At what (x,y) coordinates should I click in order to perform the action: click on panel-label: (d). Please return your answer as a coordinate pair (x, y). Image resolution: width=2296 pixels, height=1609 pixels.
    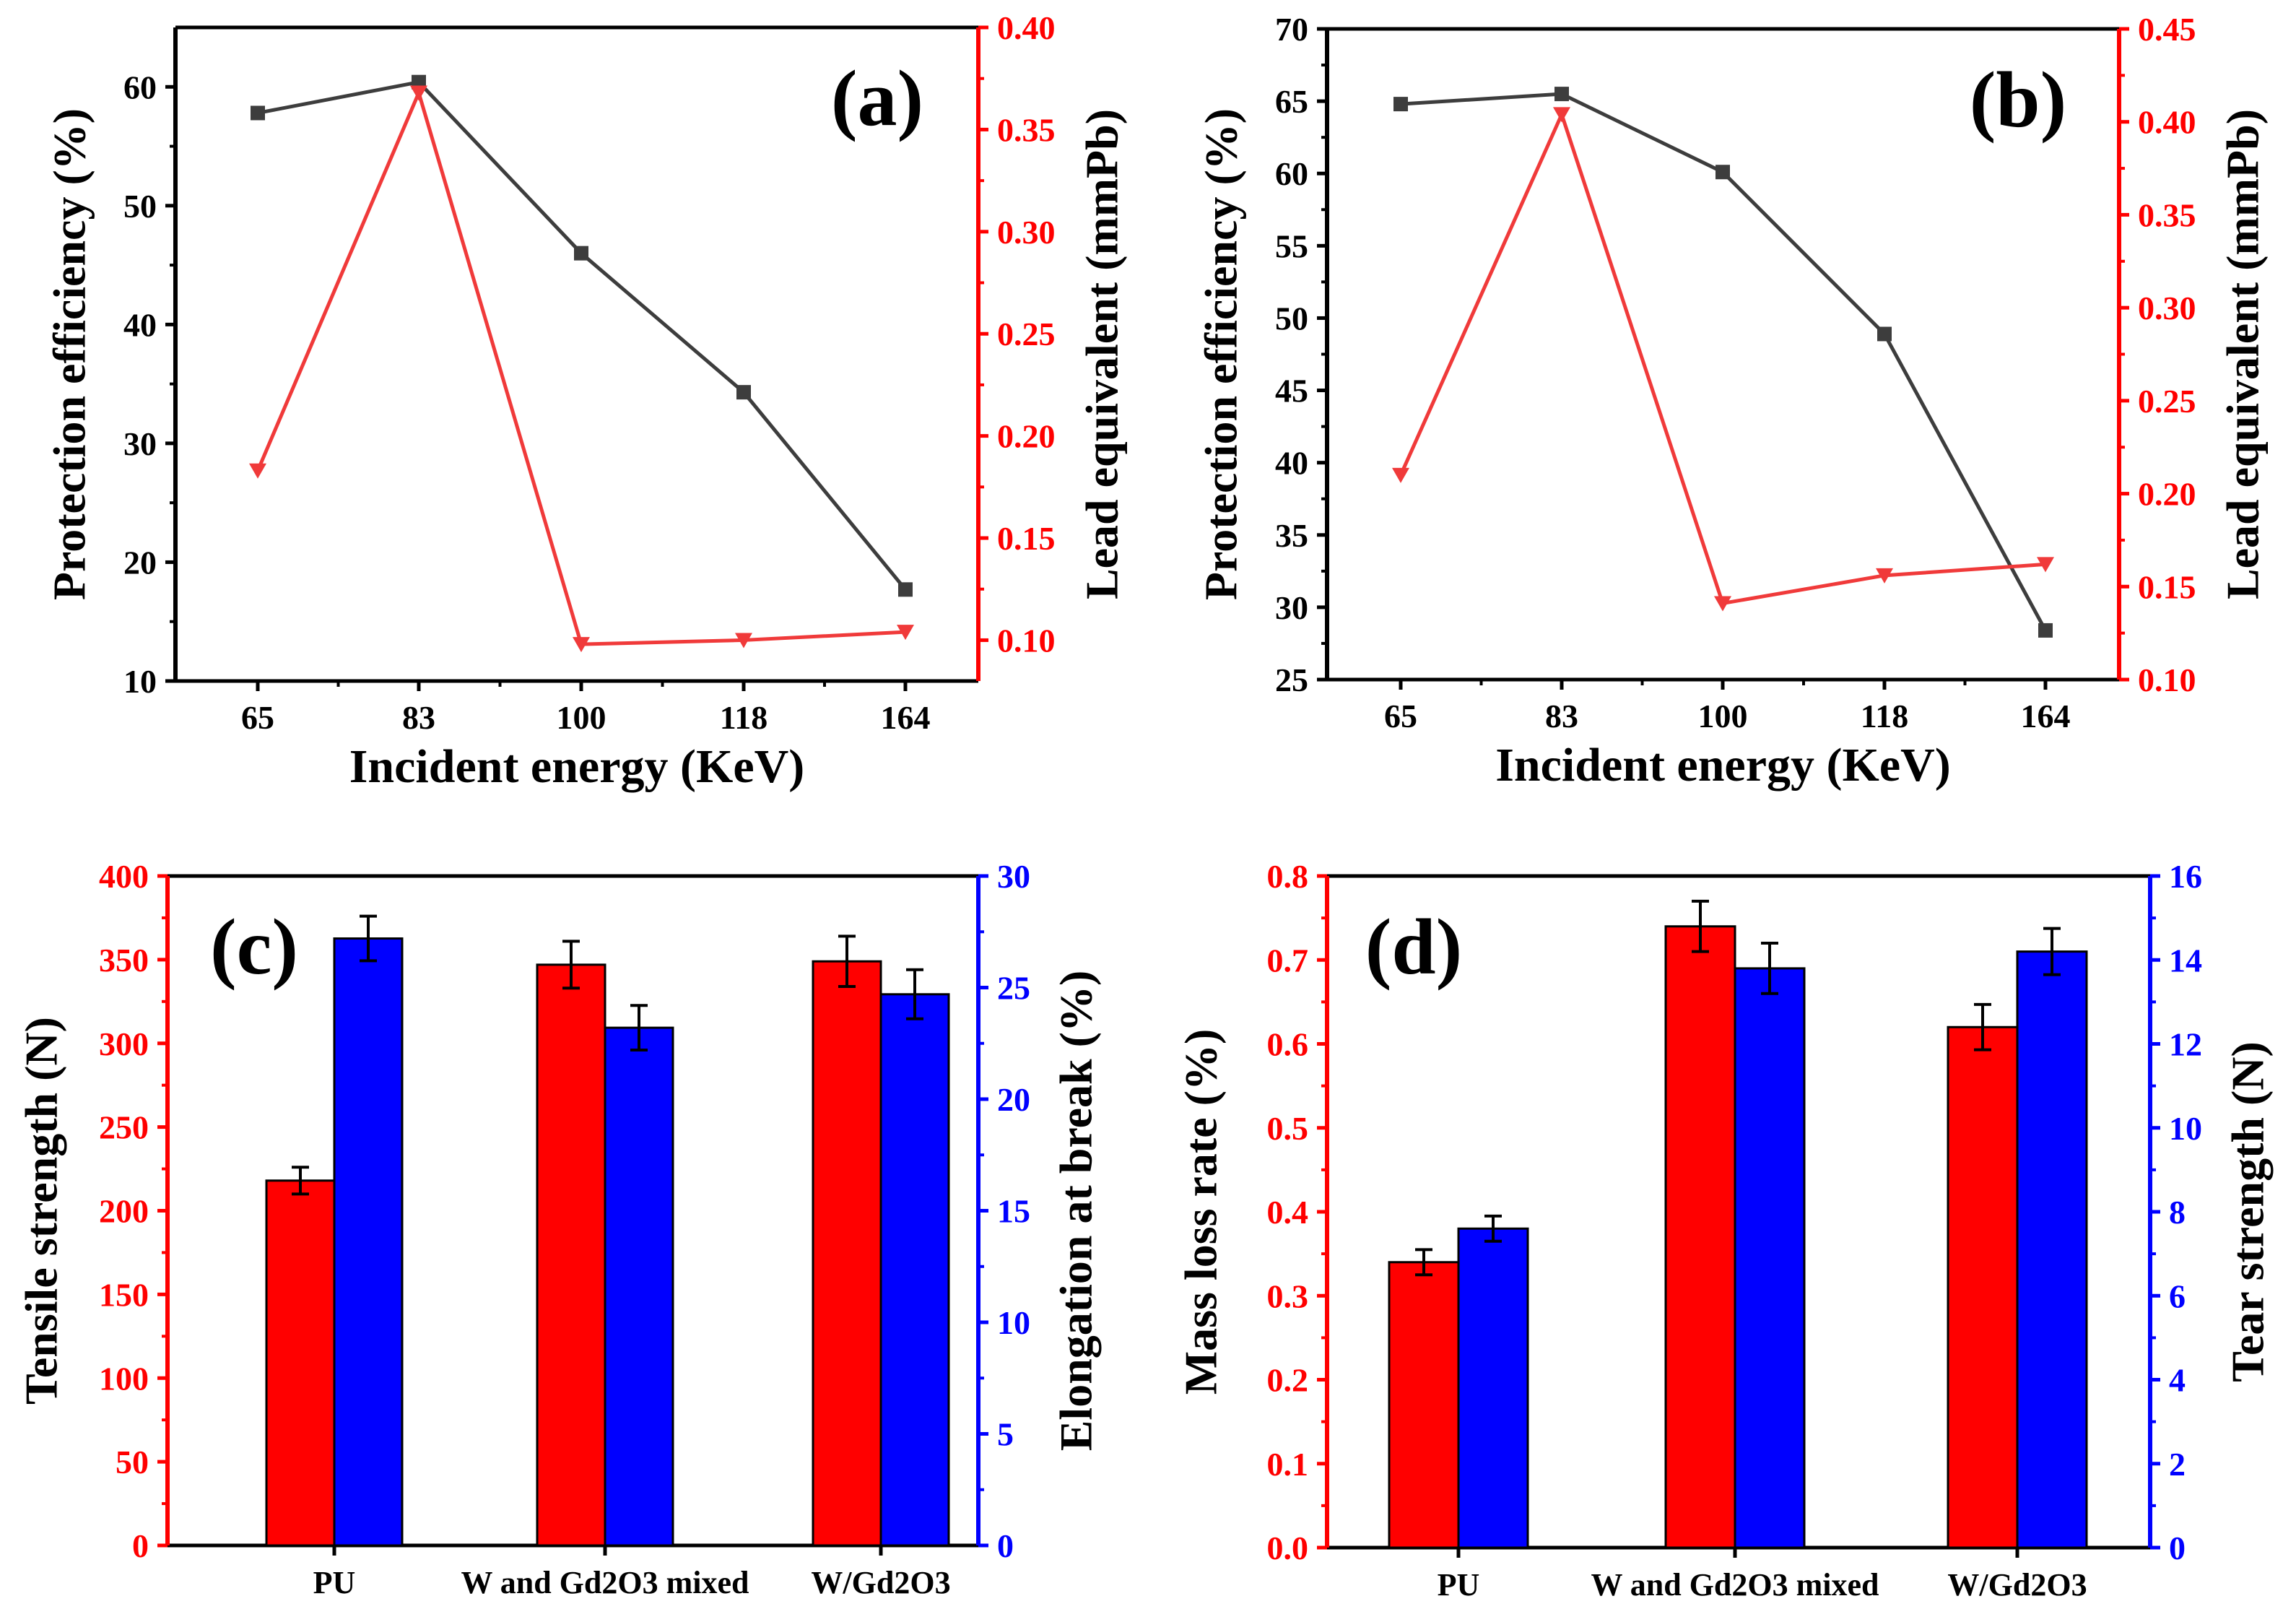
    Looking at the image, I should click on (1413, 947).